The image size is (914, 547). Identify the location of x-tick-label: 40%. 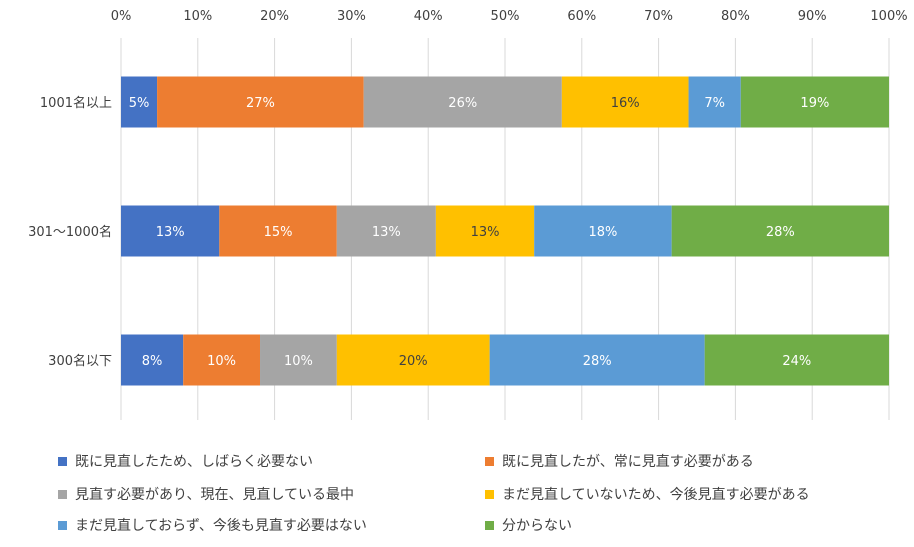
(428, 16).